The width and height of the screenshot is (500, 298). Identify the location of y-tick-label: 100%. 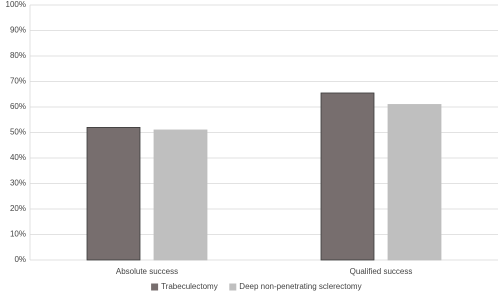
(16, 4).